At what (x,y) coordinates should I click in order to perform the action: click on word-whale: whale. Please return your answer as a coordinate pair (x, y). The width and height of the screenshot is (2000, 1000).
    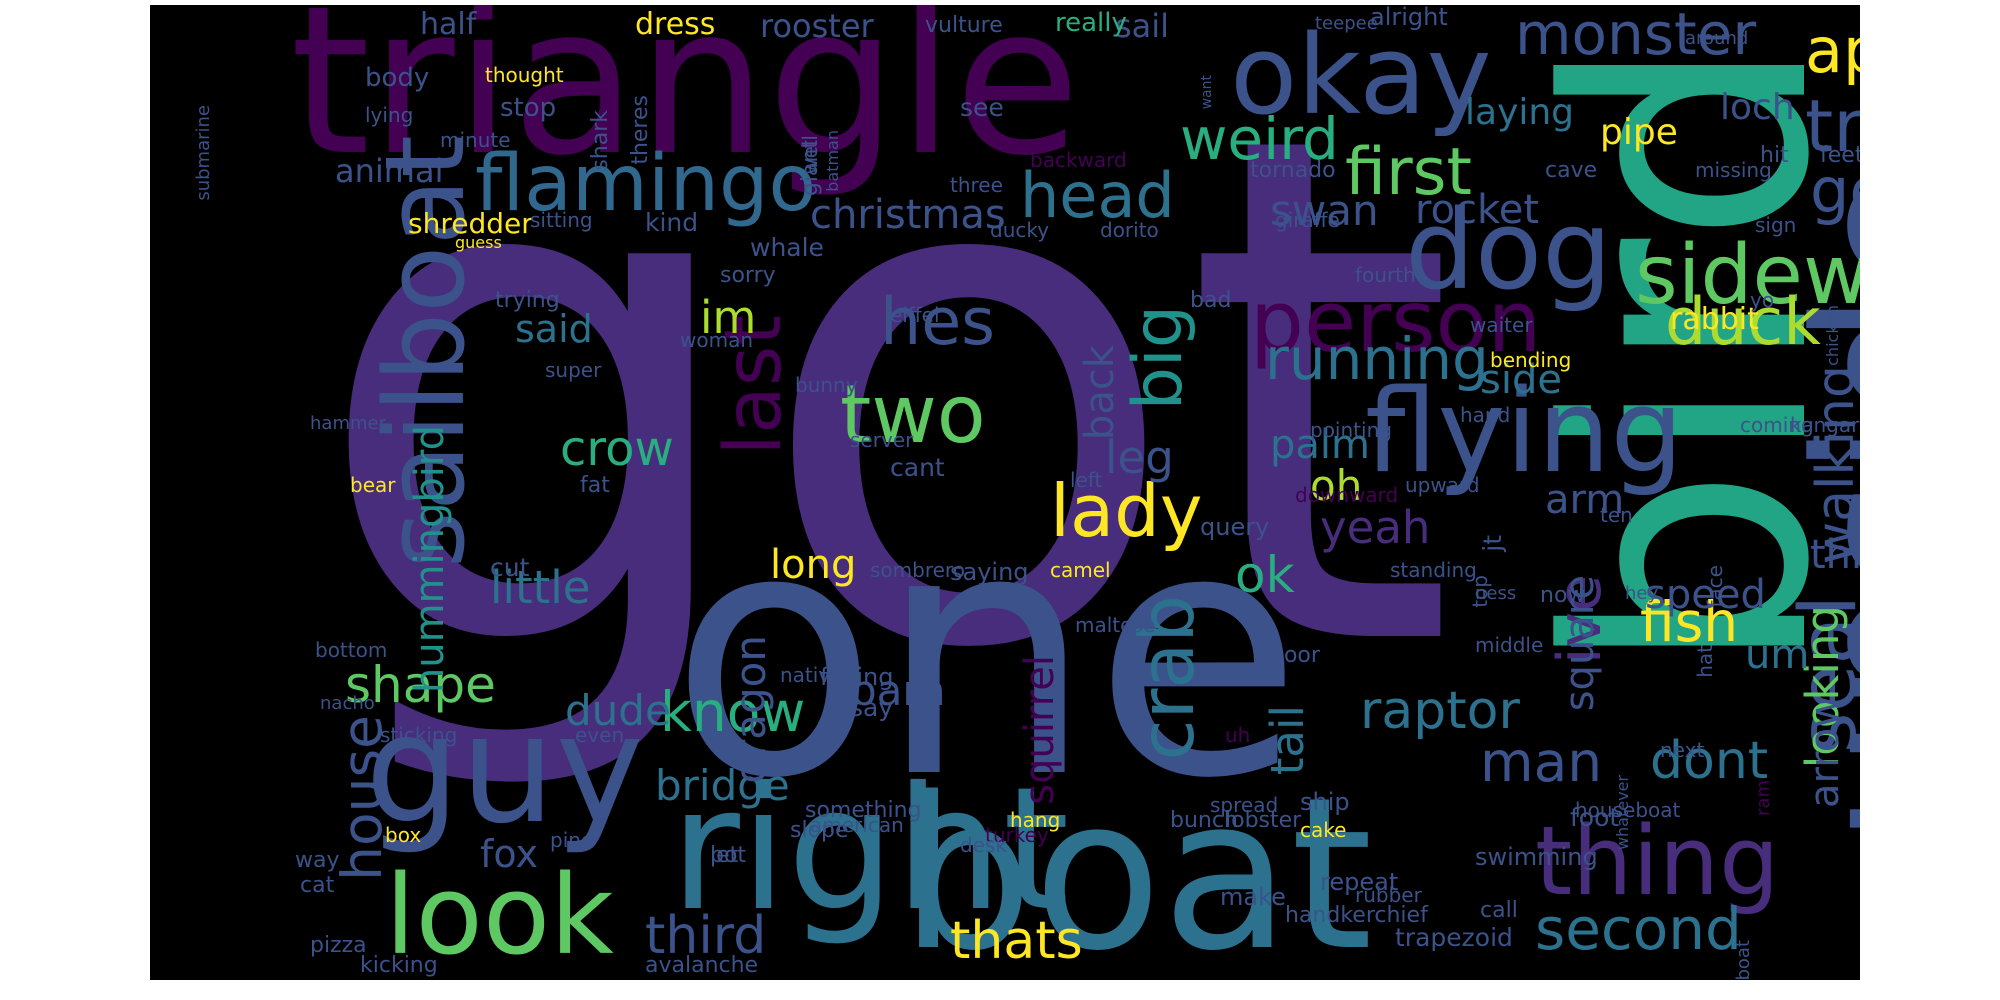
    Looking at the image, I should click on (787, 247).